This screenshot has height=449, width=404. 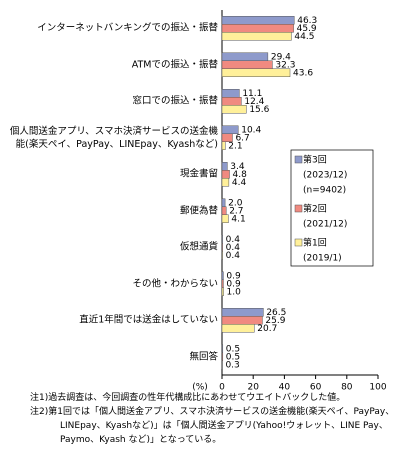 I want to click on value-label: 26.5, so click(x=276, y=313).